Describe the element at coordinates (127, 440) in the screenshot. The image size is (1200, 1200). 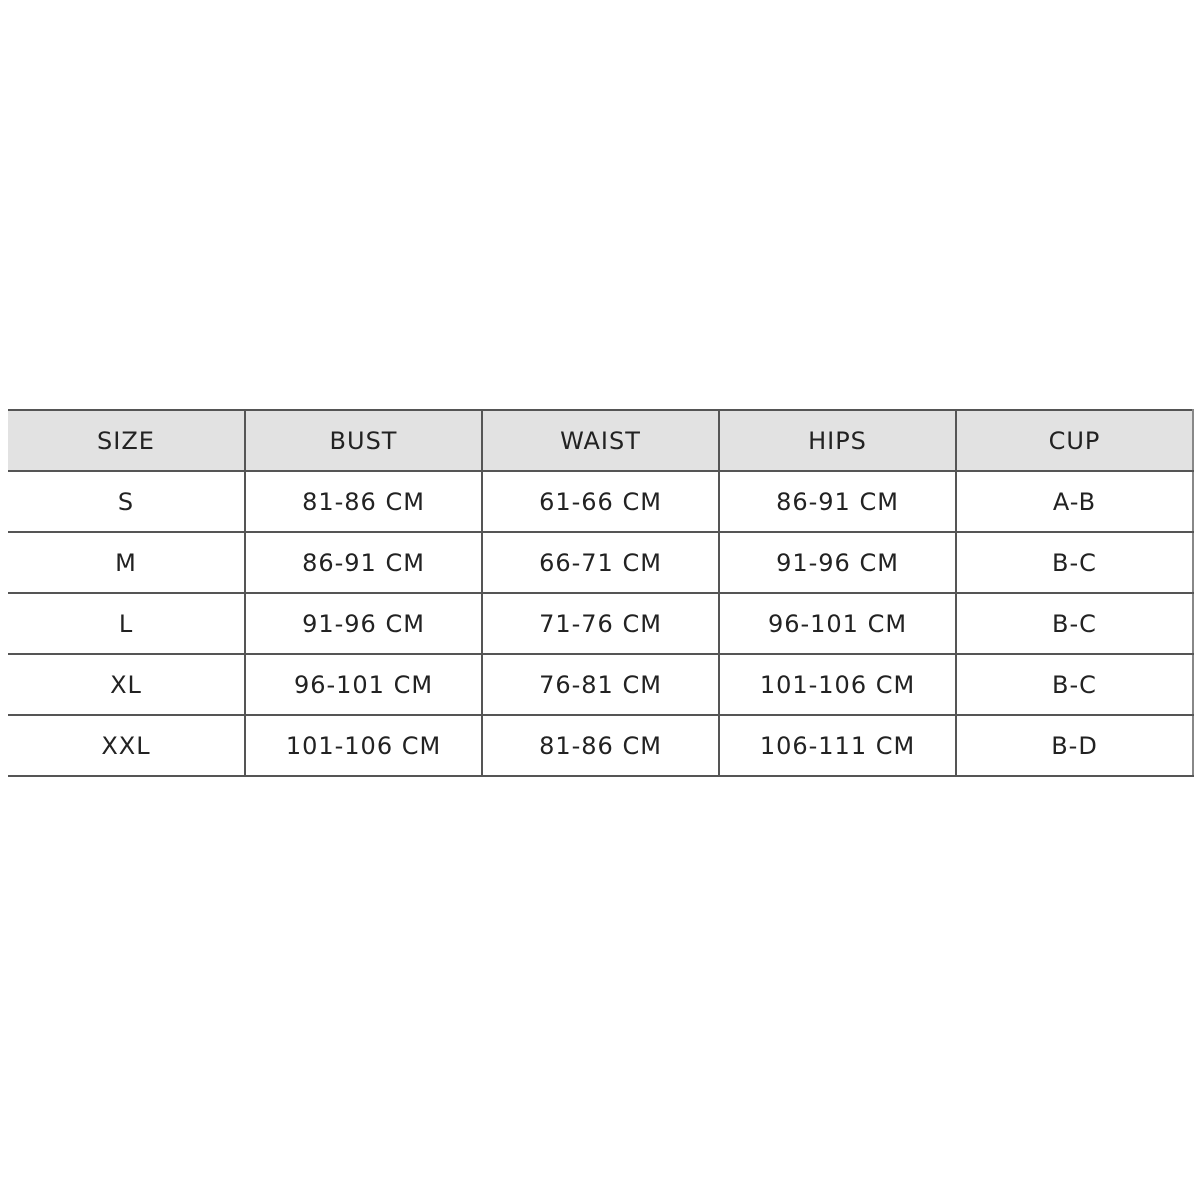
I see `header-cell: SIZE` at that location.